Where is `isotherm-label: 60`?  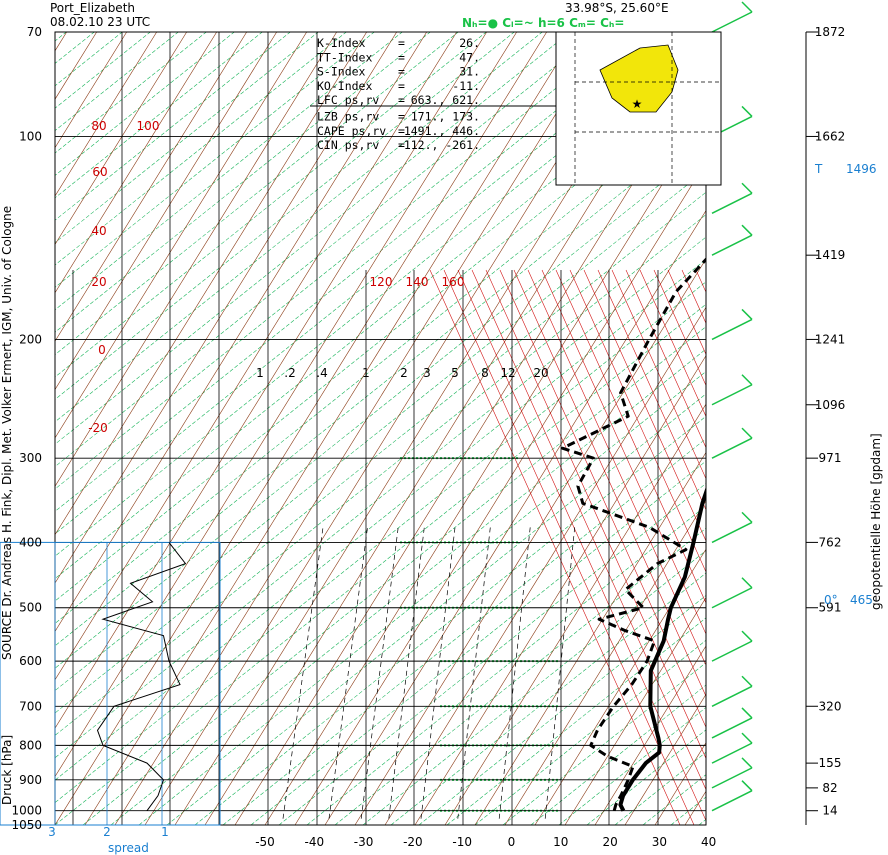 isotherm-label: 60 is located at coordinates (99, 172).